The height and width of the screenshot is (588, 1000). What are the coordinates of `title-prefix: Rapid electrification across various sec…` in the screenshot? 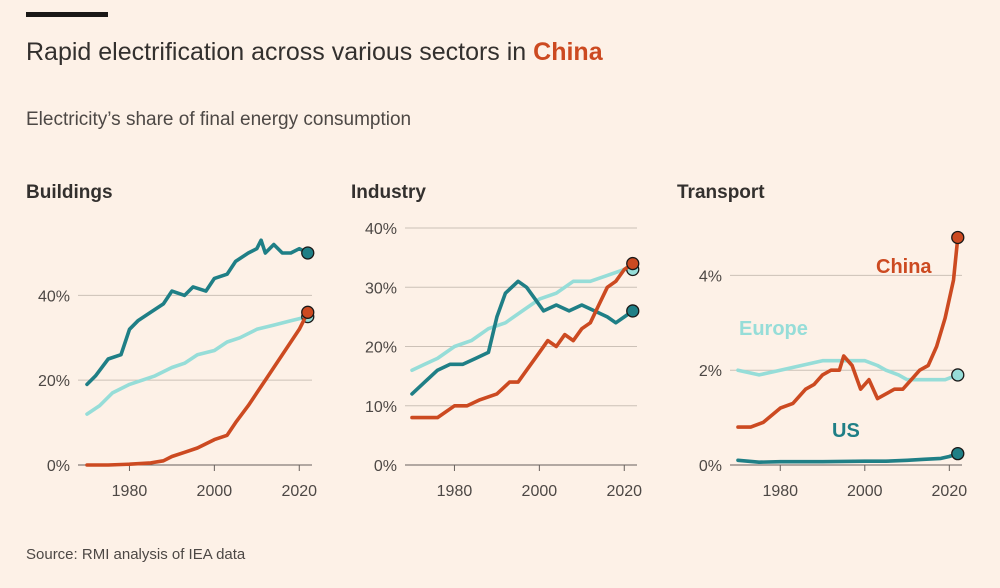 It's located at (280, 52).